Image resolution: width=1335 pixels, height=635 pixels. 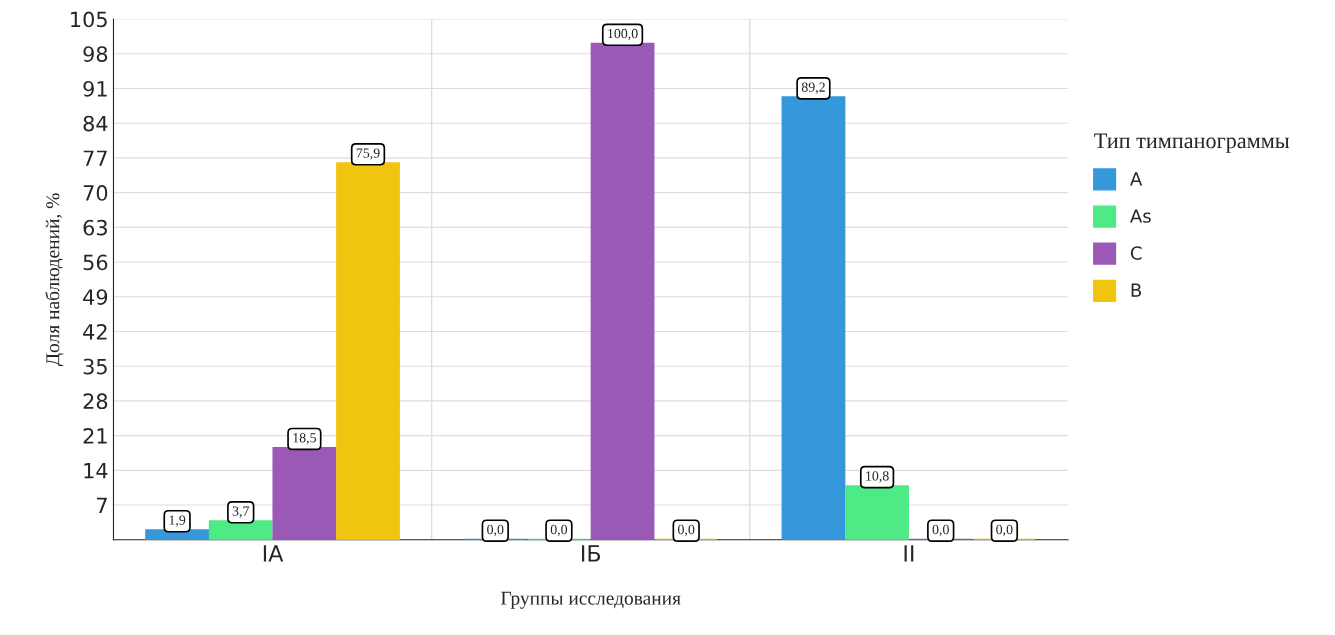 What do you see at coordinates (177, 521) in the screenshot?
I see `data-label: 1,9` at bounding box center [177, 521].